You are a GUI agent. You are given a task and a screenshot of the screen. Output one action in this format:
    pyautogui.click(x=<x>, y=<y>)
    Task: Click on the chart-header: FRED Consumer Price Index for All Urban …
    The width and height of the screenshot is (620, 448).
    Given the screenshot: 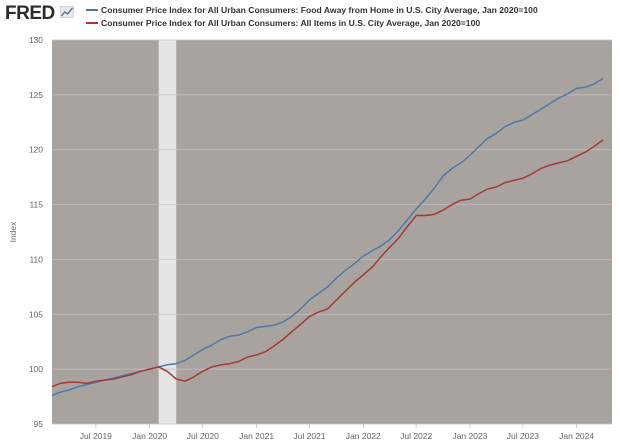 What is the action you would take?
    pyautogui.click(x=310, y=19)
    